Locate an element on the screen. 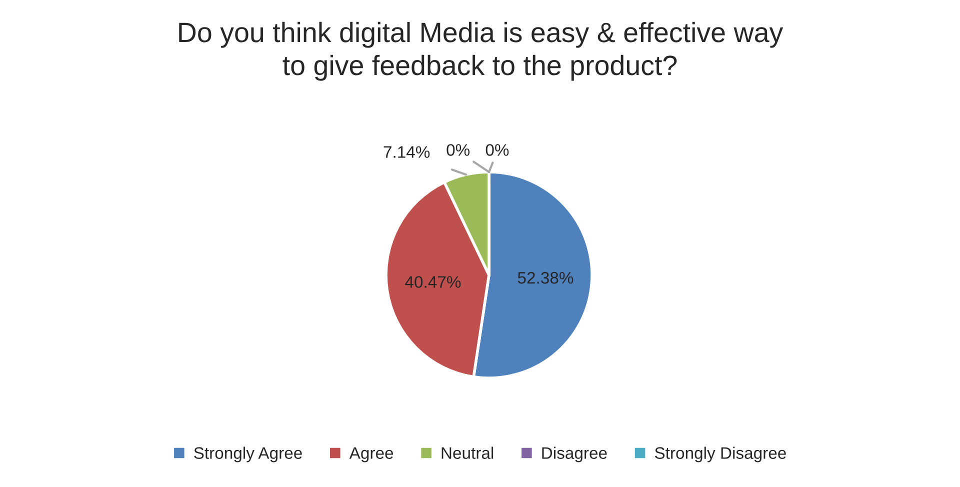  chart-title: Do you think digital Media is easy & effective way to give feedback to the product? is located at coordinates (481, 51).